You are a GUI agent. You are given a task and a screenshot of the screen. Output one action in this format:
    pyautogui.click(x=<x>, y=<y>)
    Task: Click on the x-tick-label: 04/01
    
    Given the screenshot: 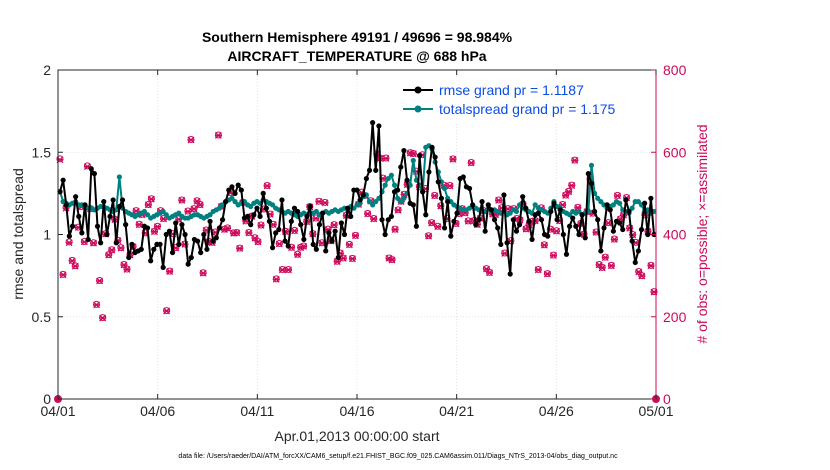 What is the action you would take?
    pyautogui.click(x=57, y=411)
    